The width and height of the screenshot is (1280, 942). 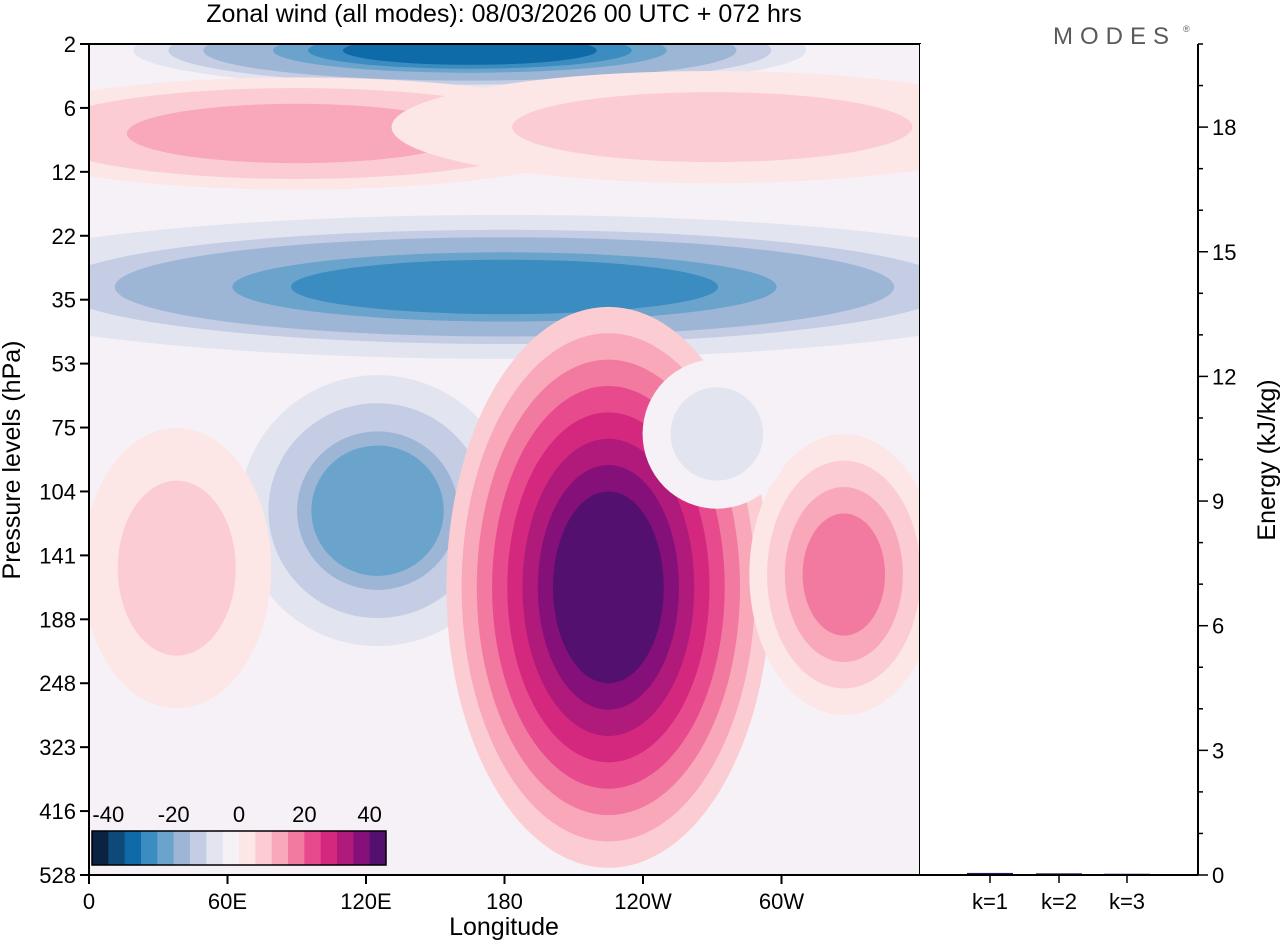 I want to click on colorbar-tick-label: 20, so click(x=304, y=814).